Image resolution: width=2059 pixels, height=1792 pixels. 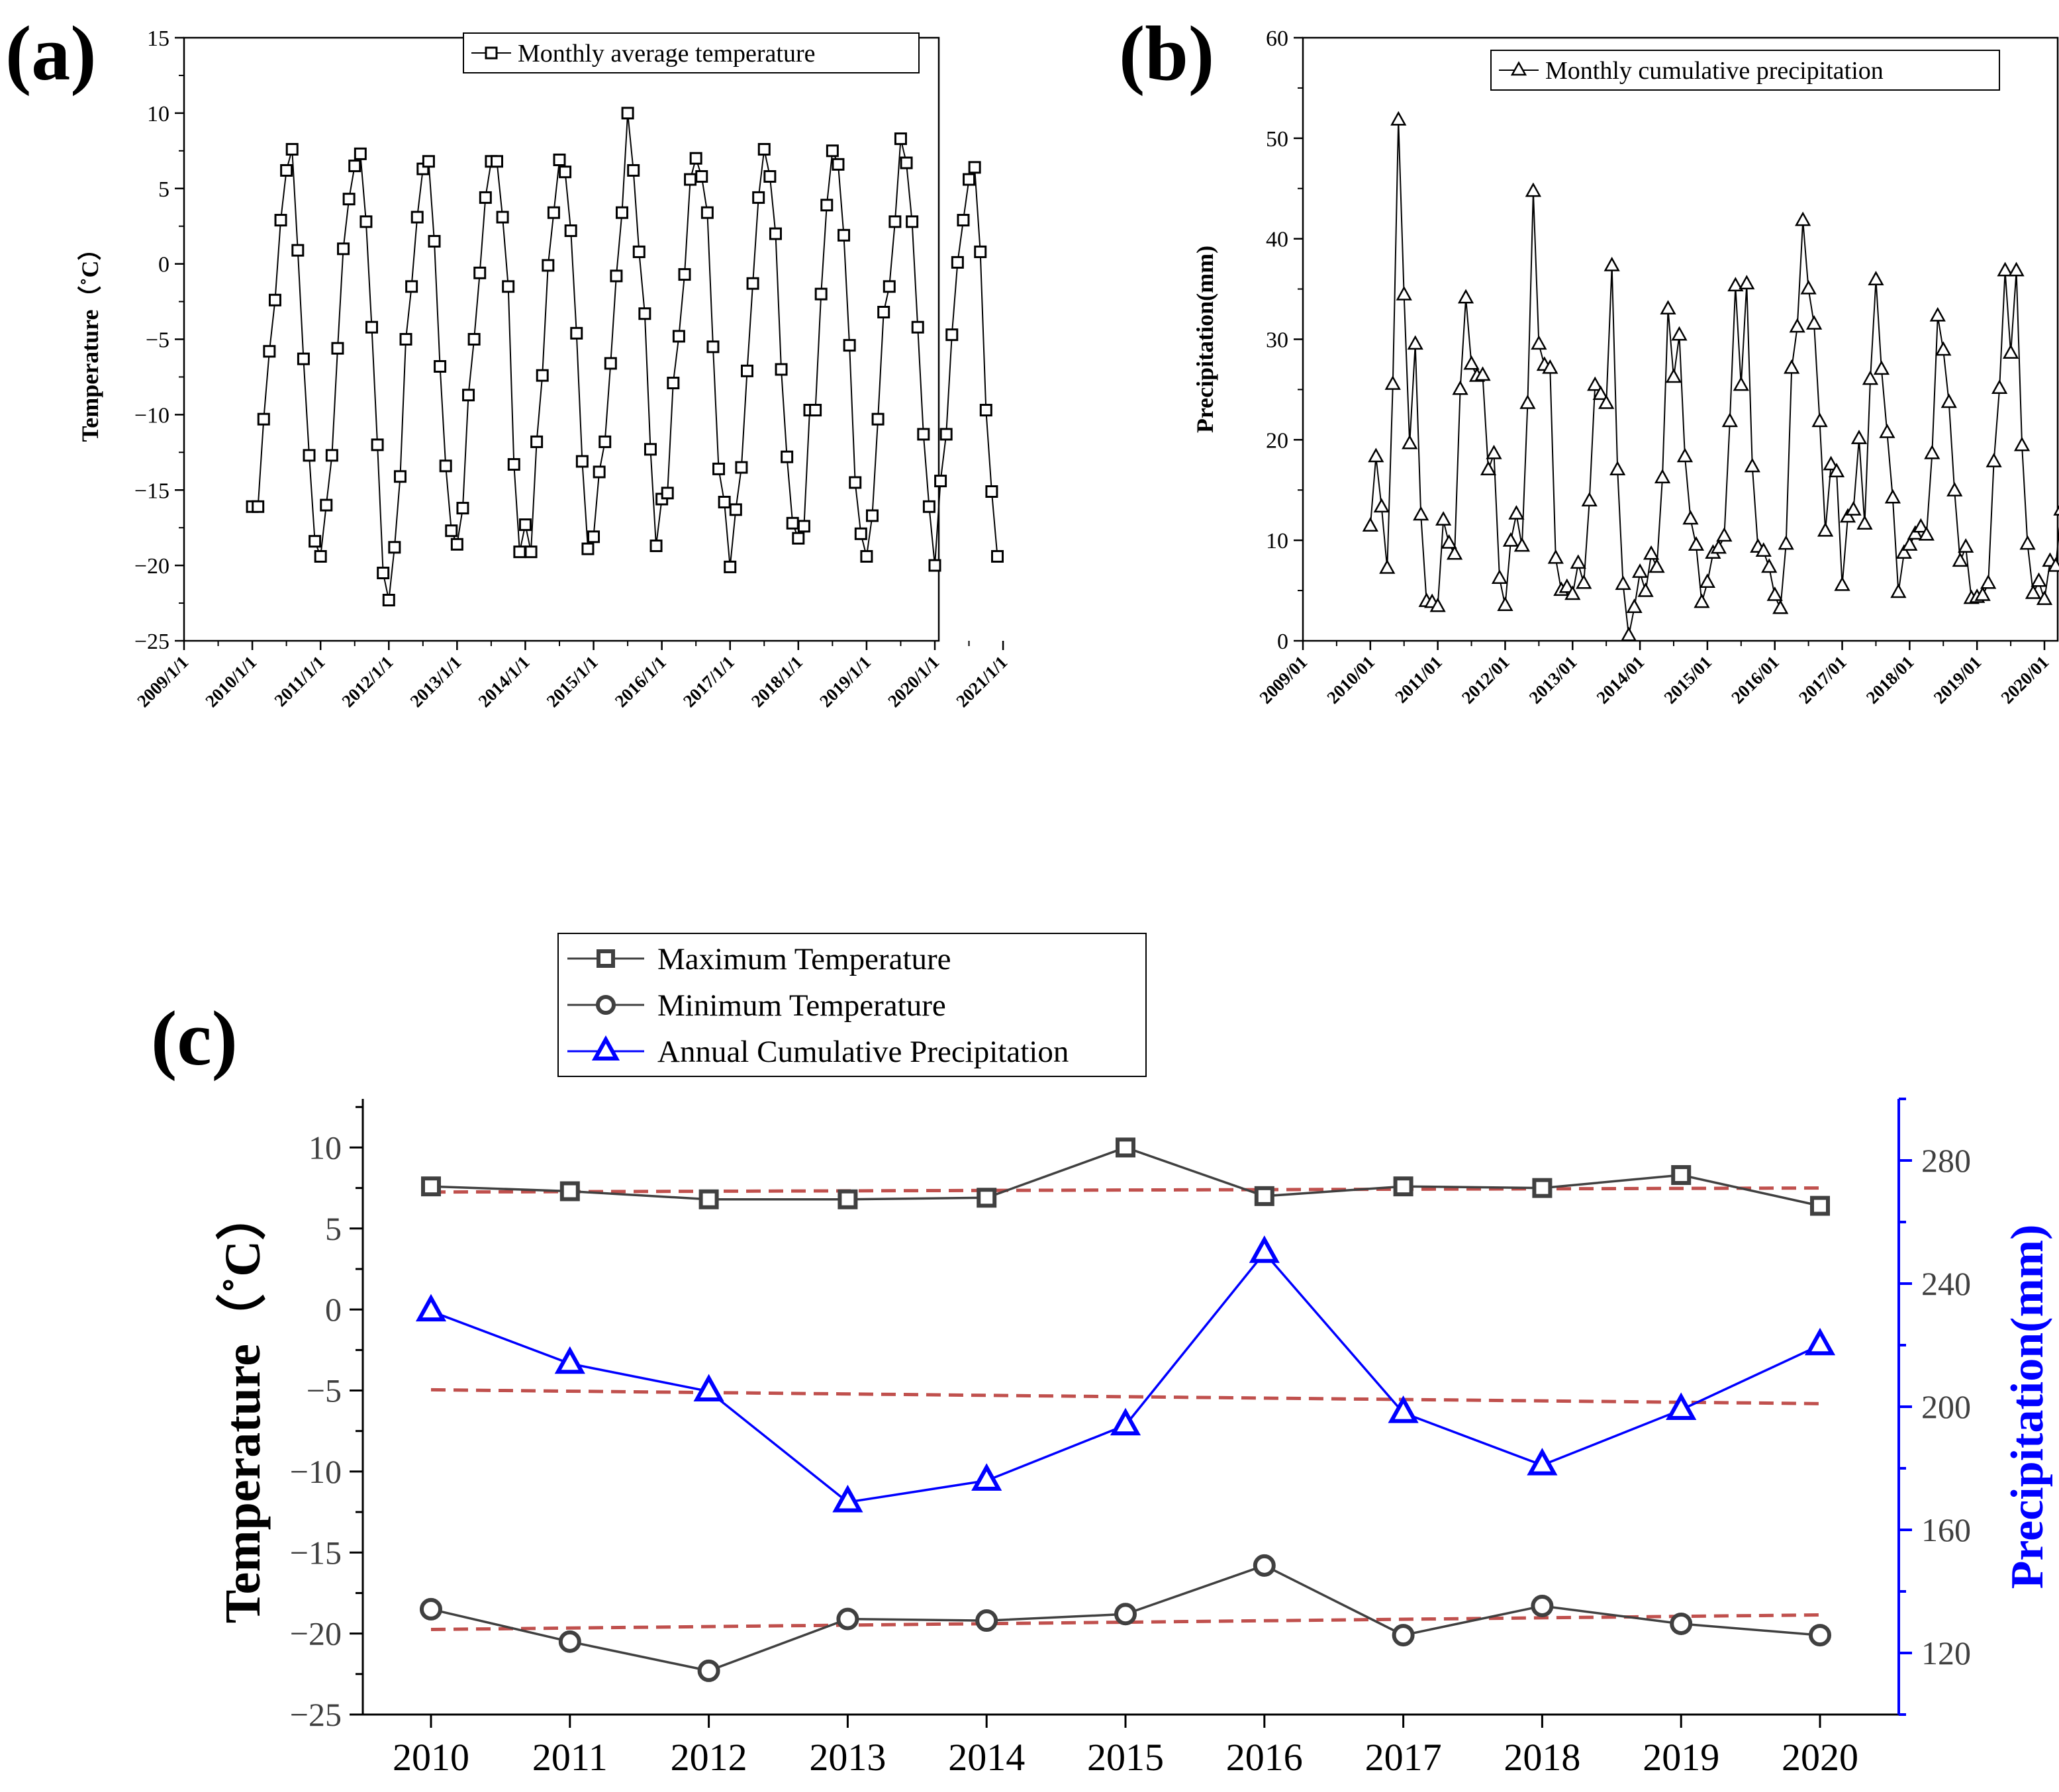 I want to click on legend-box, so click(x=691, y=52).